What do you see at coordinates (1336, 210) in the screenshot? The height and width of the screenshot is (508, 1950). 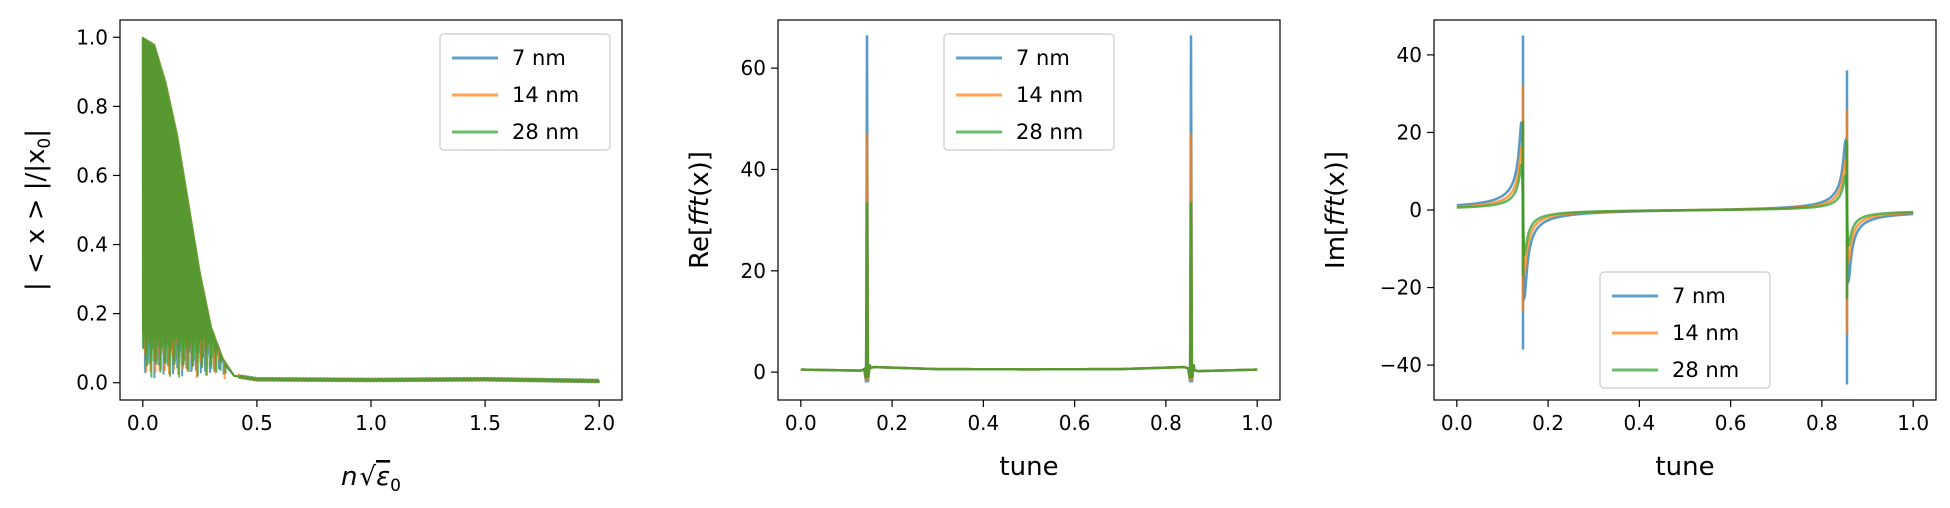 I see `panel3-y-axis-label: Im[fft(x)]` at bounding box center [1336, 210].